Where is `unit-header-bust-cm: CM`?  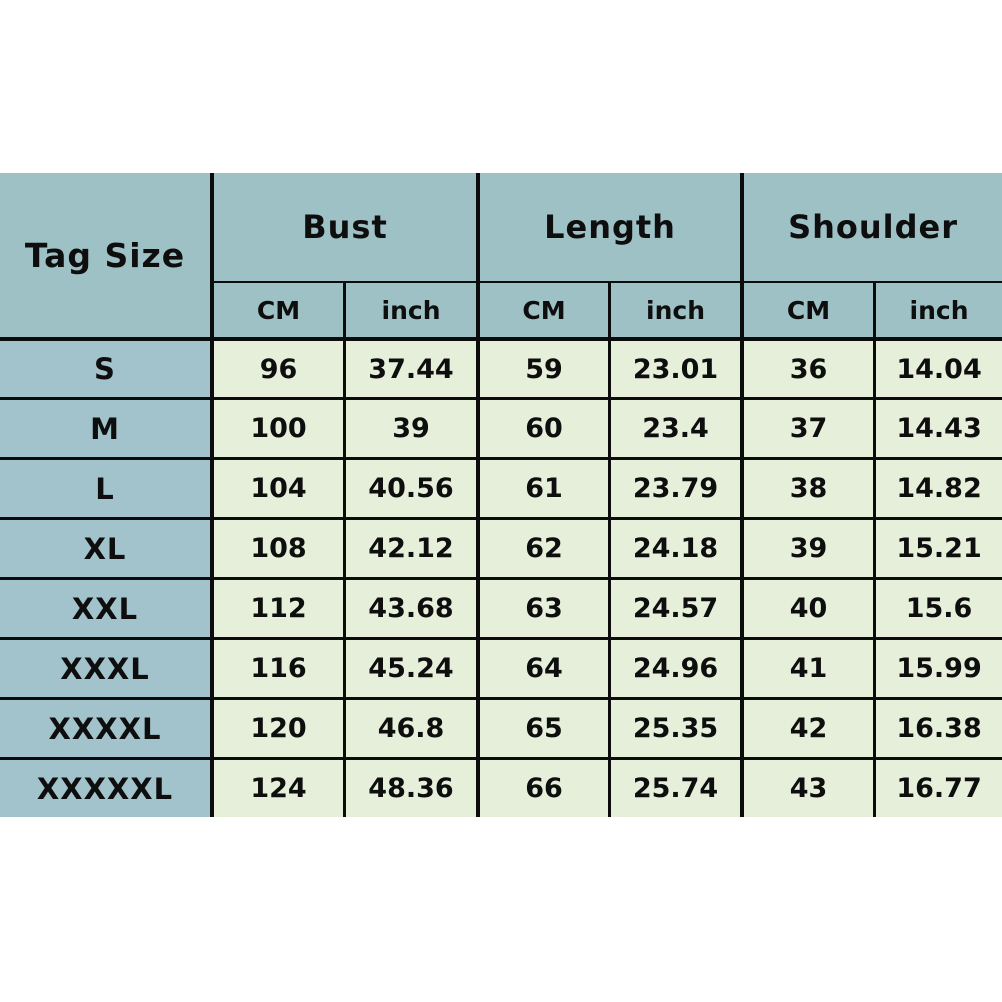
unit-header-bust-cm: CM is located at coordinates (276, 309).